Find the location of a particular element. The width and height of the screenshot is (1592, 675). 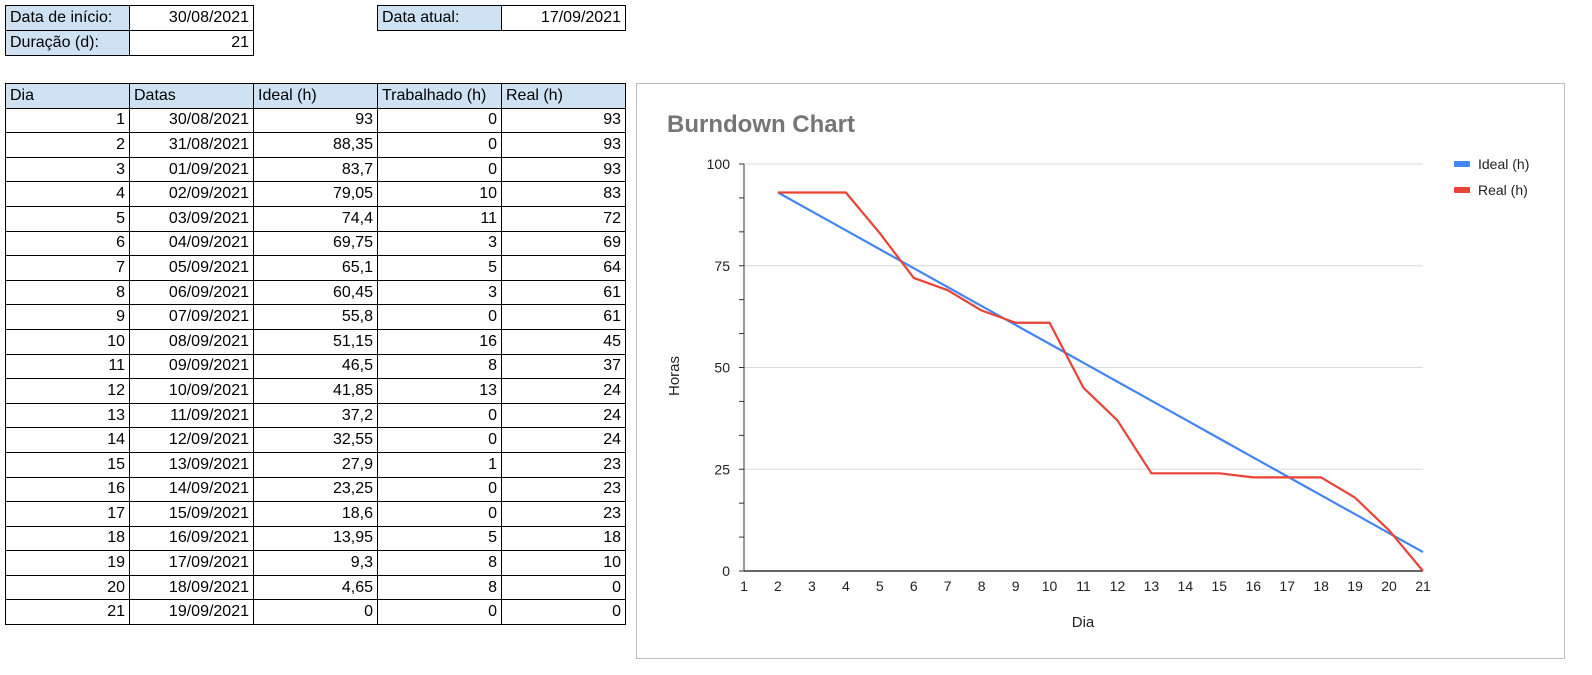

cell-ideal: 4,65 is located at coordinates (315, 587).